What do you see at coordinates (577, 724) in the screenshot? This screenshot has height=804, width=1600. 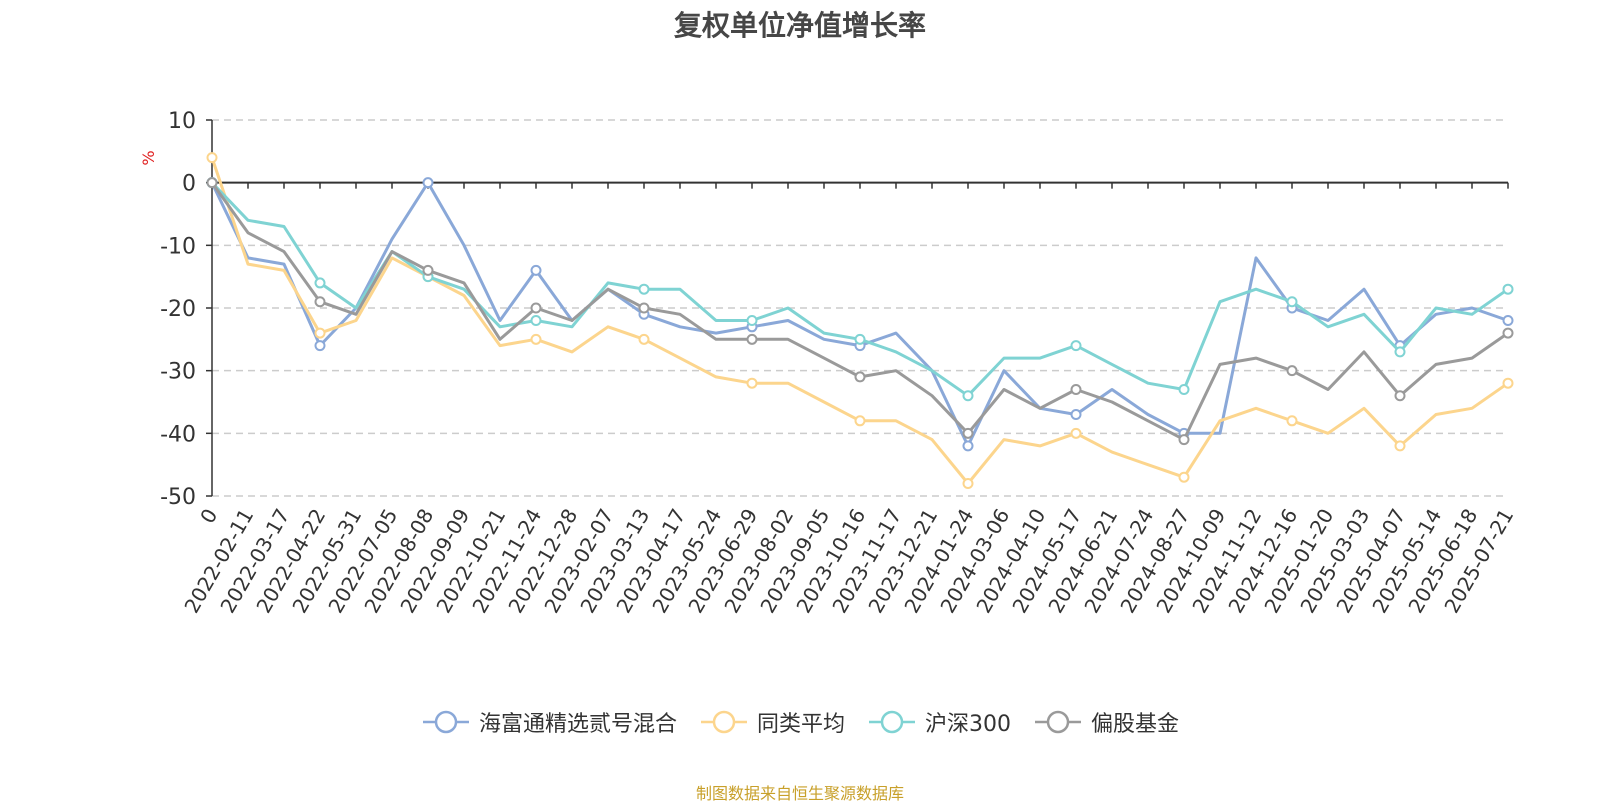 I see `legend-label: 海富通精选贰号混合` at bounding box center [577, 724].